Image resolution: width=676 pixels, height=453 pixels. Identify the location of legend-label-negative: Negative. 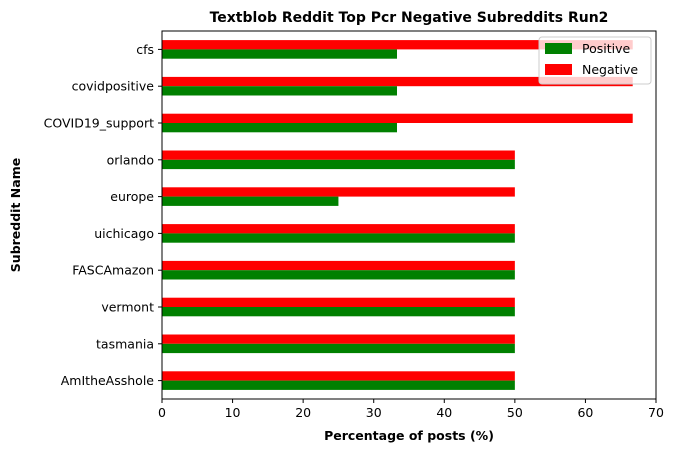
(610, 69).